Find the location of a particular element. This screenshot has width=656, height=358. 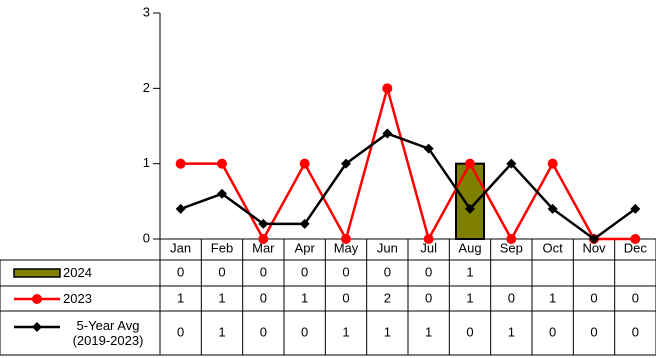

legend-label: 5-Year Avg (2019-2023) is located at coordinates (108, 333).